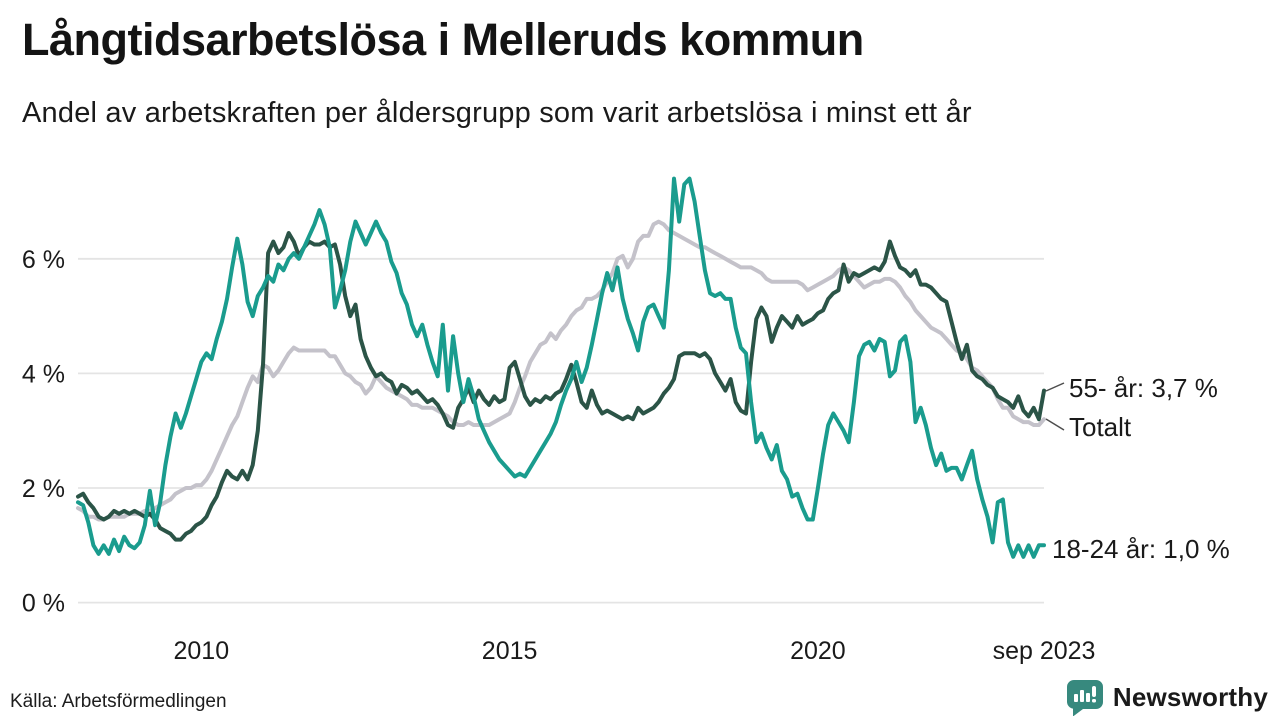 The width and height of the screenshot is (1280, 720). What do you see at coordinates (43, 489) in the screenshot?
I see `y-tick-label: 2 %` at bounding box center [43, 489].